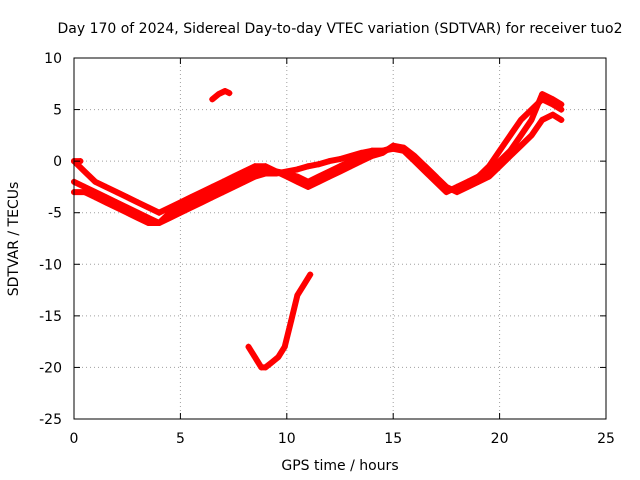  Describe the element at coordinates (393, 439) in the screenshot. I see `x-tick-label: 15` at that location.